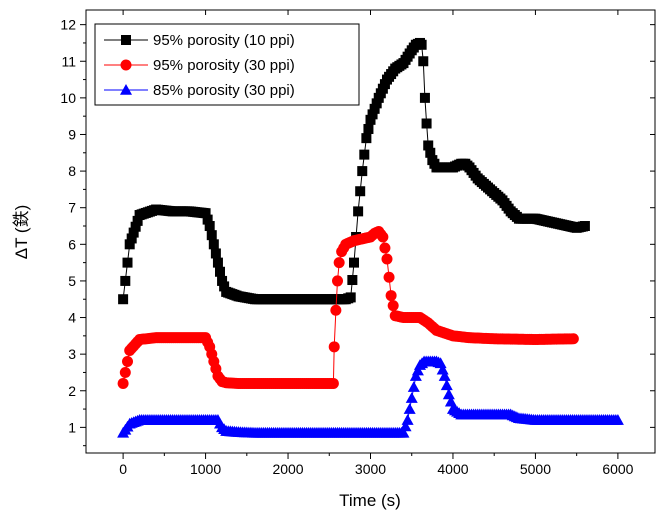  Describe the element at coordinates (617, 469) in the screenshot. I see `x-tick-label: 6000` at that location.